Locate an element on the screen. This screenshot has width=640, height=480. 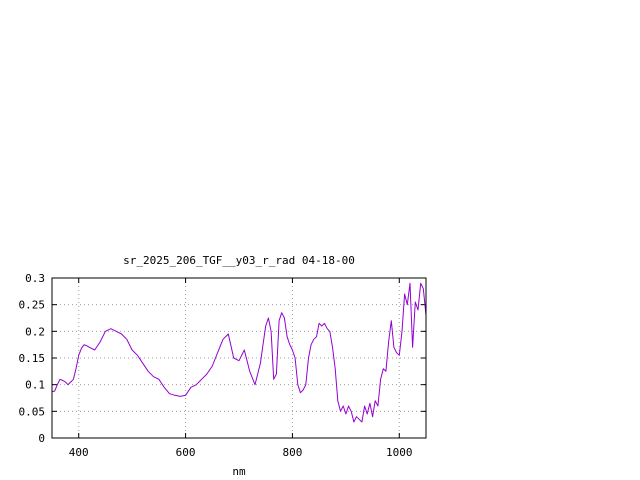
y-tick-label: 0.3 is located at coordinates (35, 278).